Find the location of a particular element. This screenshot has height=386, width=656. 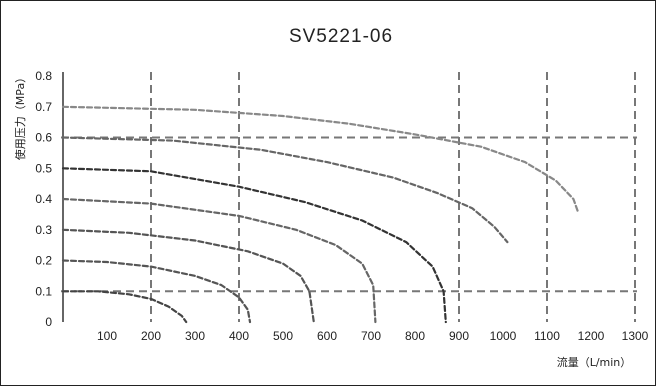

x-tick-label: 500 is located at coordinates (283, 336).